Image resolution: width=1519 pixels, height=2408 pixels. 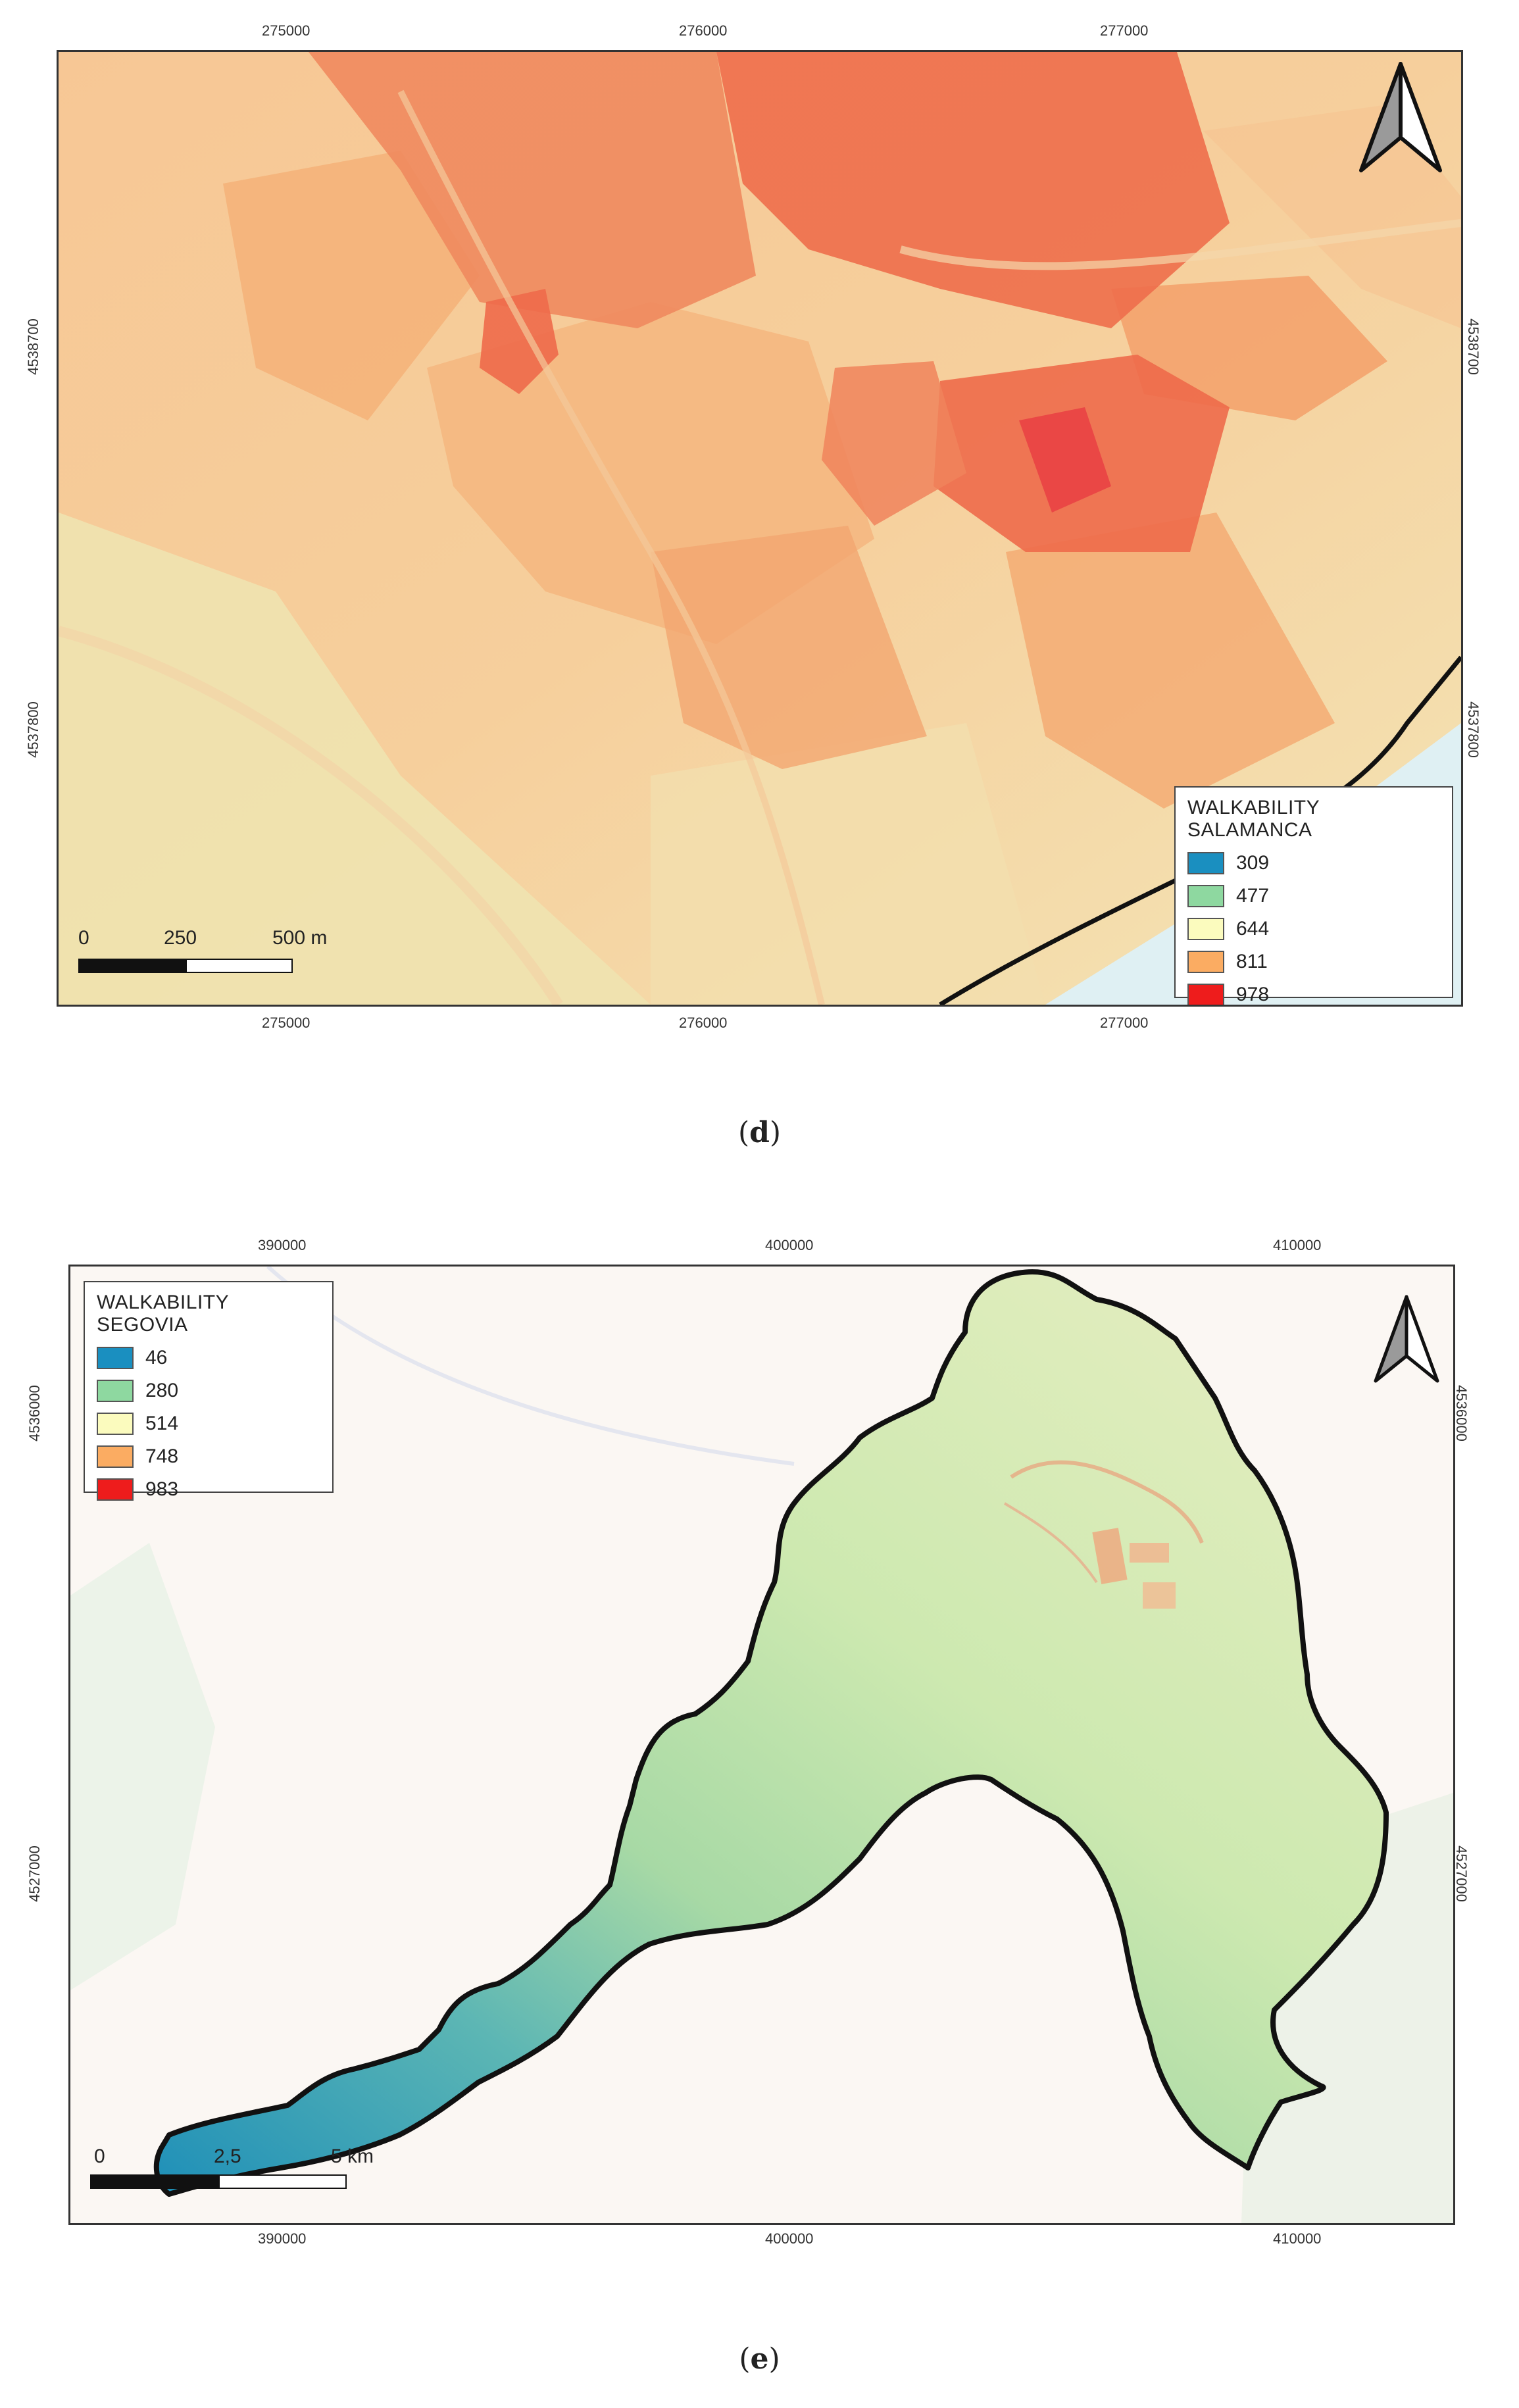 I want to click on legend-segovia: WALKABILITY SEGOVIA 46 280 514 748 983, so click(x=209, y=1391).